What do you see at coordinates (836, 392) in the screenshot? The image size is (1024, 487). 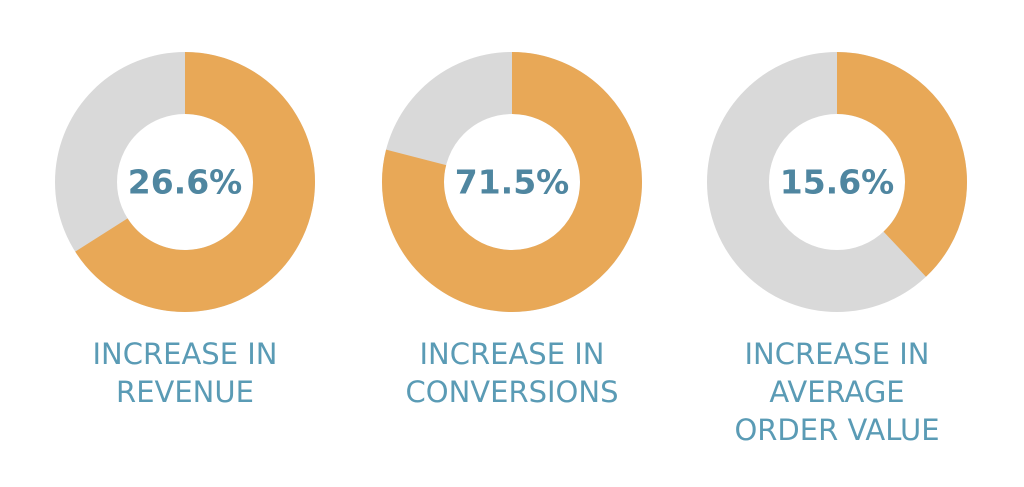 I see `stat-caption: AVERAGE` at bounding box center [836, 392].